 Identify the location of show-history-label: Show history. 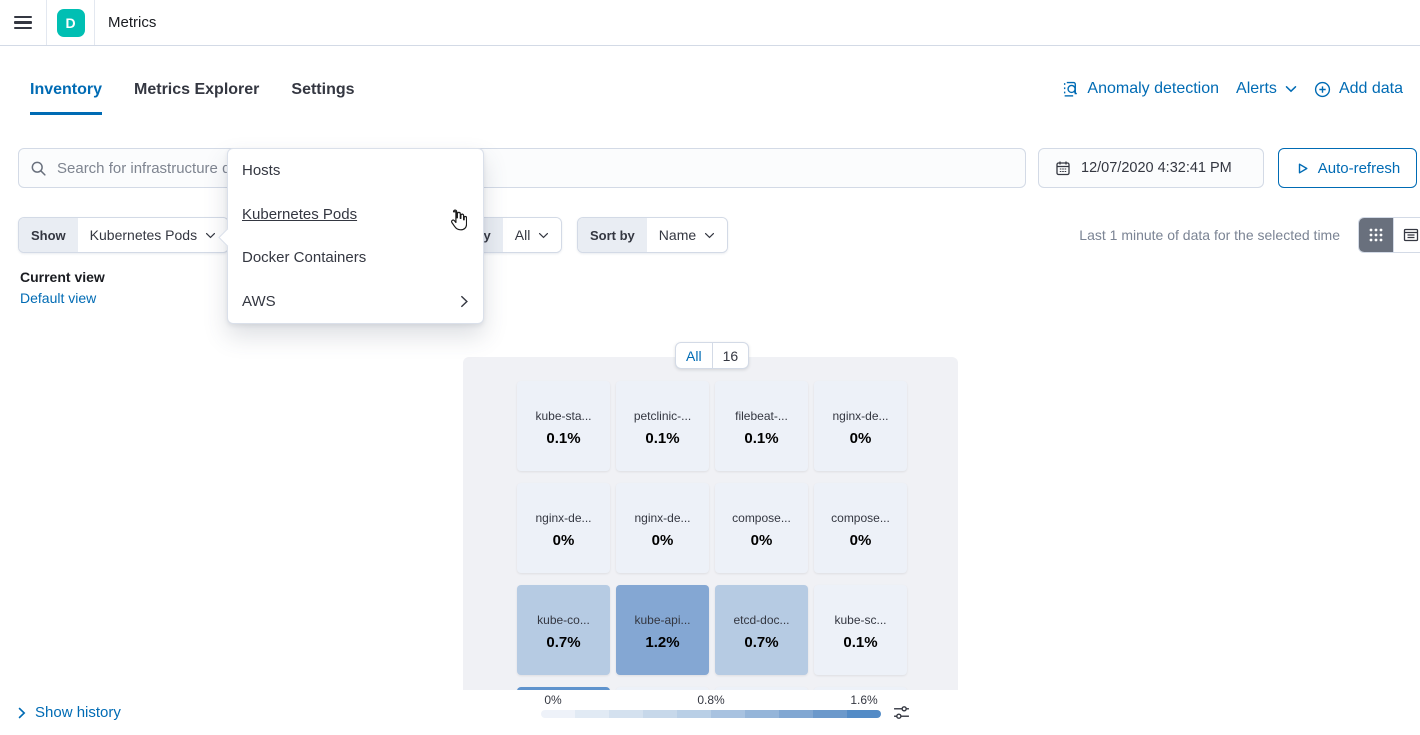
(78, 712).